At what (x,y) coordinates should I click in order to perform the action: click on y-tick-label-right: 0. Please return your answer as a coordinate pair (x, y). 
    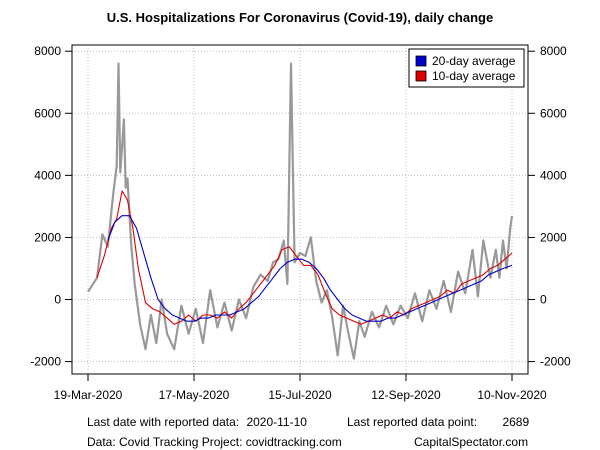
    Looking at the image, I should click on (543, 300).